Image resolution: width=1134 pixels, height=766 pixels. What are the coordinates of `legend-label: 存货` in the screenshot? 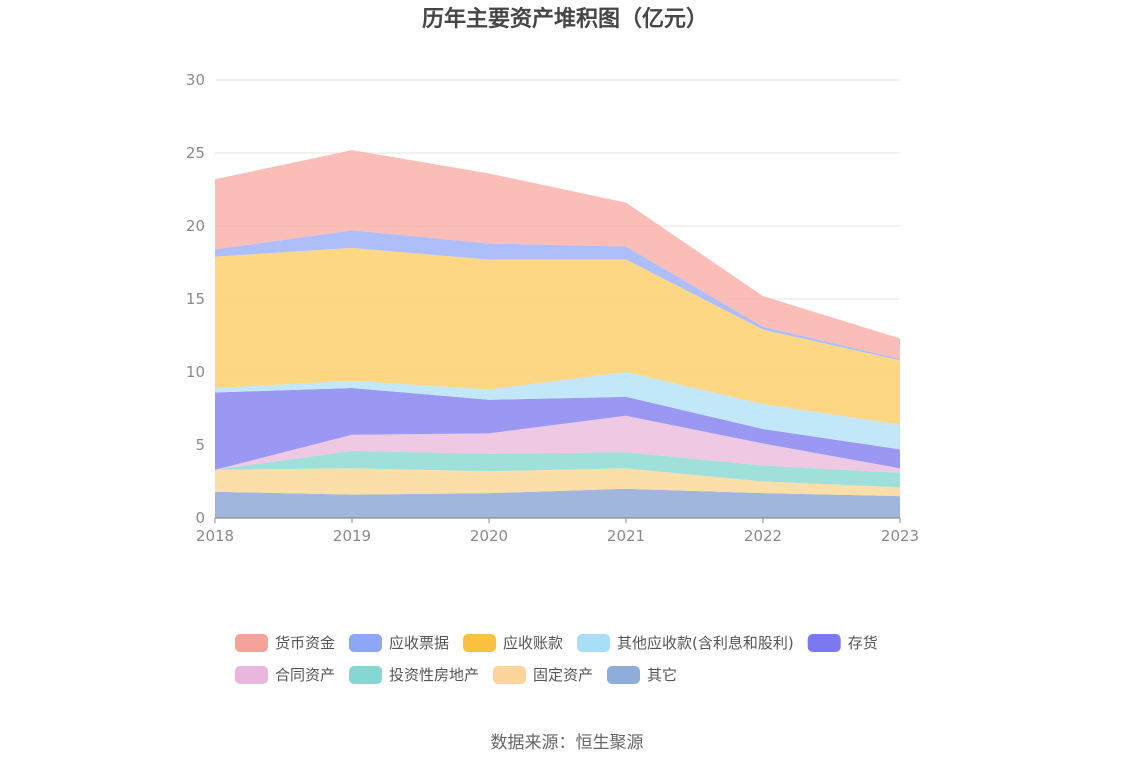 It's located at (863, 643).